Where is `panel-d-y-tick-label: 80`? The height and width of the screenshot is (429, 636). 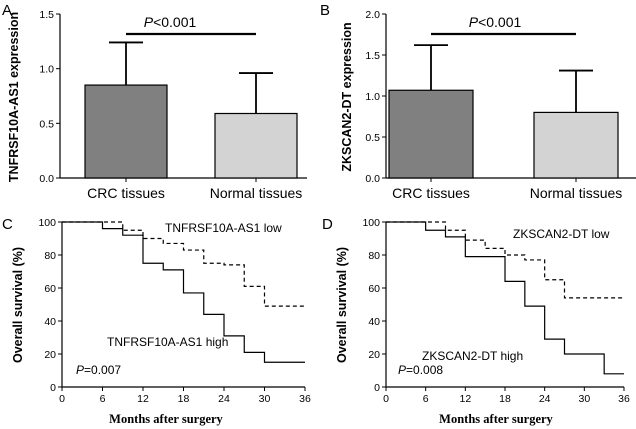 panel-d-y-tick-label: 80 is located at coordinates (374, 256).